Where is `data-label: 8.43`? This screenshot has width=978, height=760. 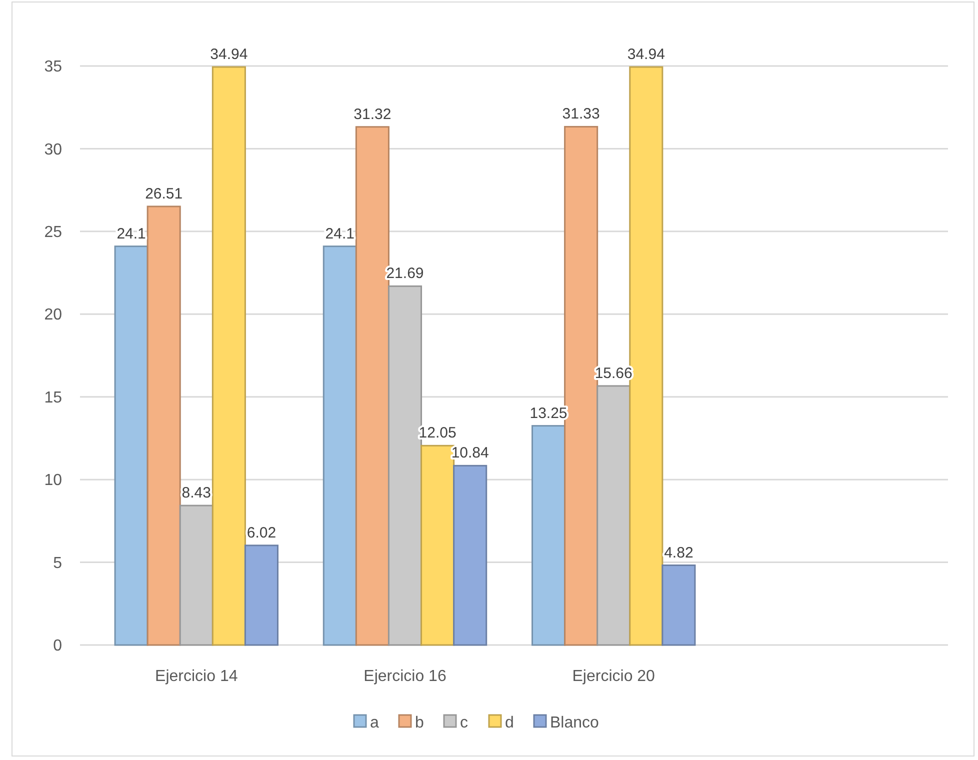
data-label: 8.43 is located at coordinates (196, 493).